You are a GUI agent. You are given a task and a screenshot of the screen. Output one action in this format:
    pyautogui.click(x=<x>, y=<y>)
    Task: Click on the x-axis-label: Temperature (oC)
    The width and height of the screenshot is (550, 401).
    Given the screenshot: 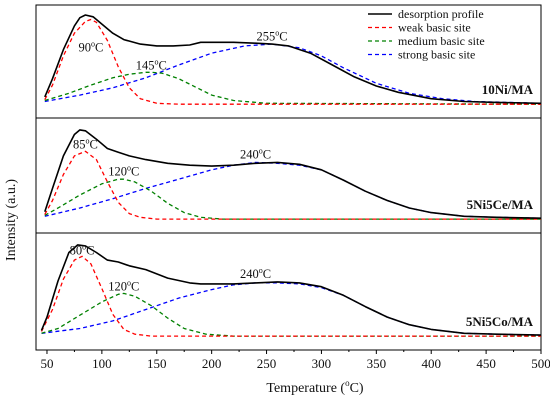 What is the action you would take?
    pyautogui.click(x=315, y=387)
    